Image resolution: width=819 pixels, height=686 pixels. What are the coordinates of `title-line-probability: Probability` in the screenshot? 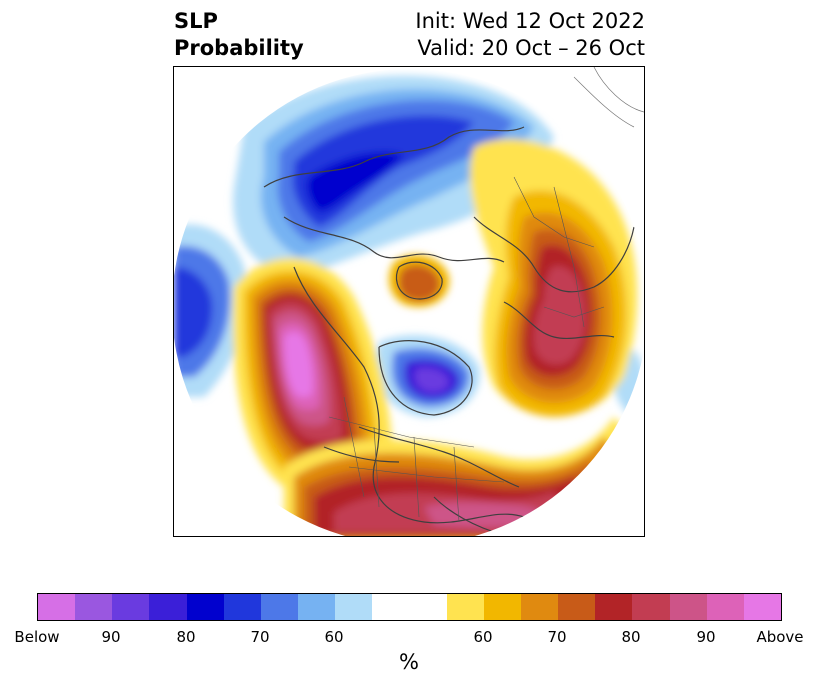 It's located at (239, 48).